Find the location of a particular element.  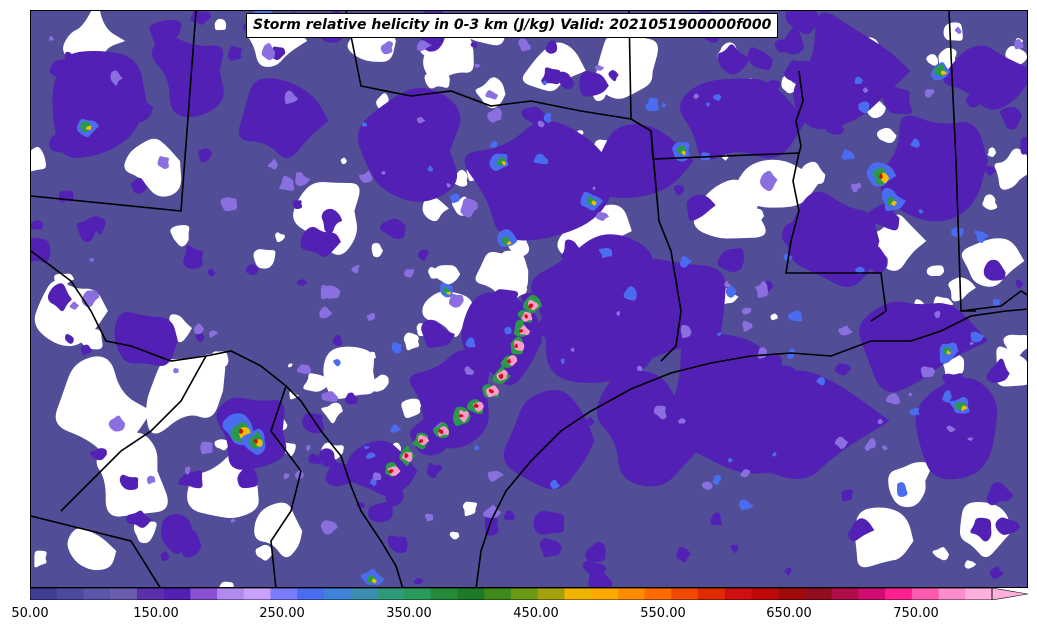

cell-green is located at coordinates (86, 127).